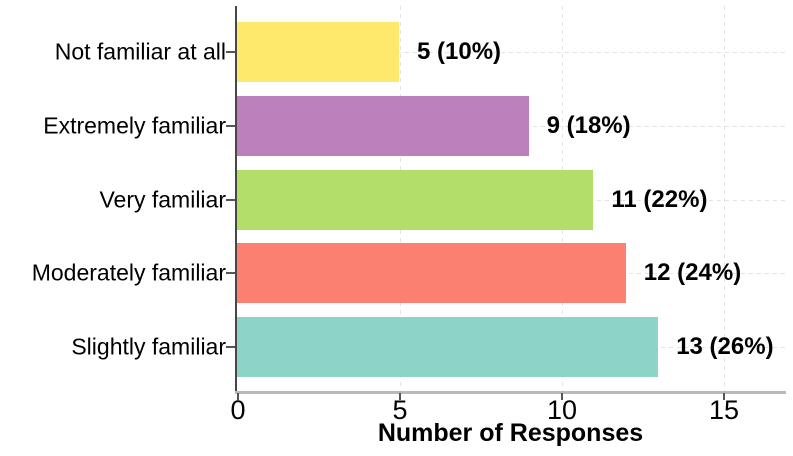  Describe the element at coordinates (415, 199) in the screenshot. I see `bar-very-familiar` at that location.